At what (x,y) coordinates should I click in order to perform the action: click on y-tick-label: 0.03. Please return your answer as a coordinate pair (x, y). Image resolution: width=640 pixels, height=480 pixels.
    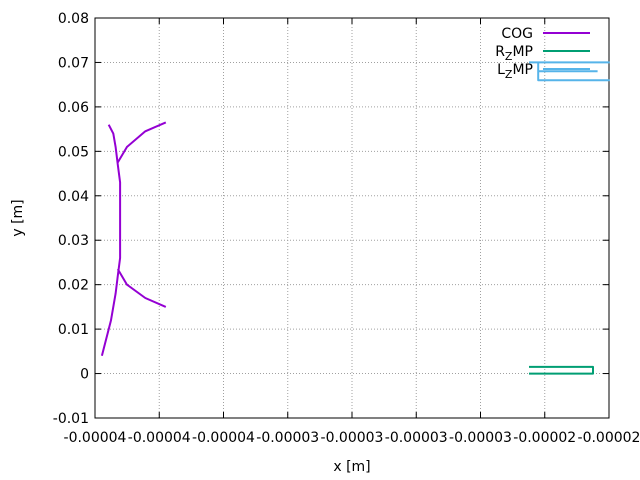
    Looking at the image, I should click on (73, 241).